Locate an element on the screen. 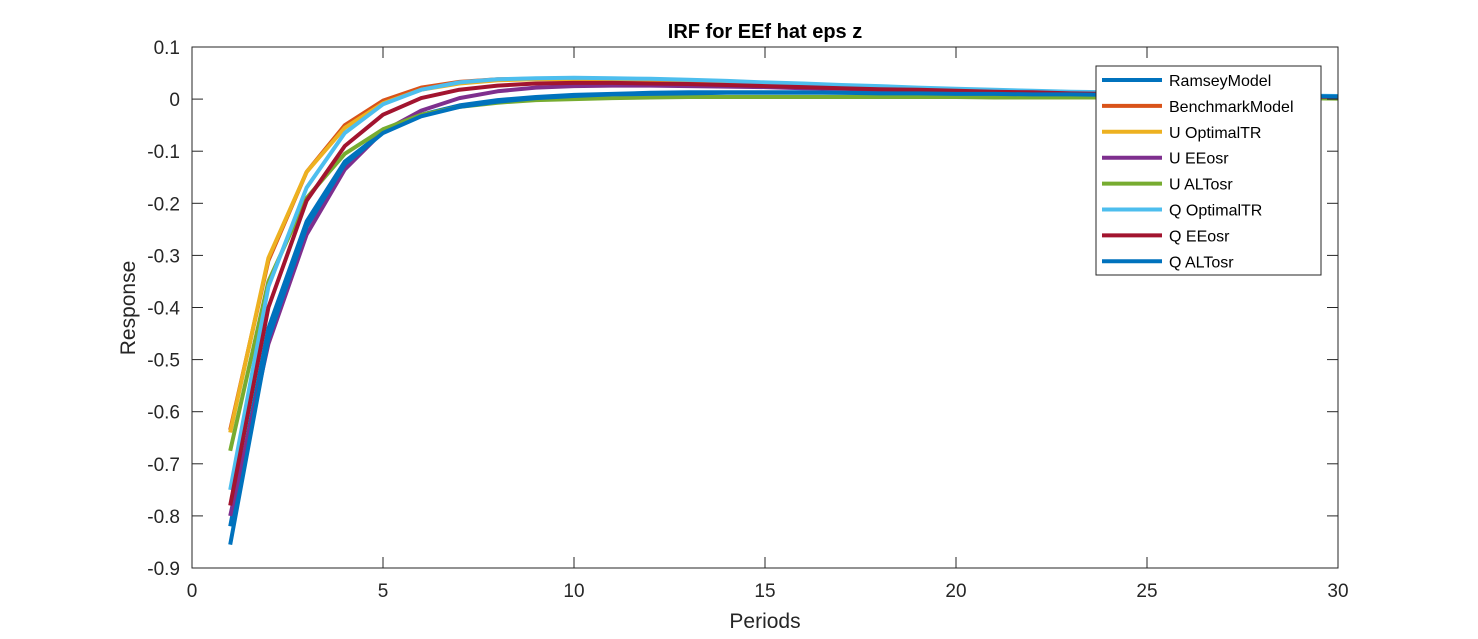  legend-box is located at coordinates (1208, 170).